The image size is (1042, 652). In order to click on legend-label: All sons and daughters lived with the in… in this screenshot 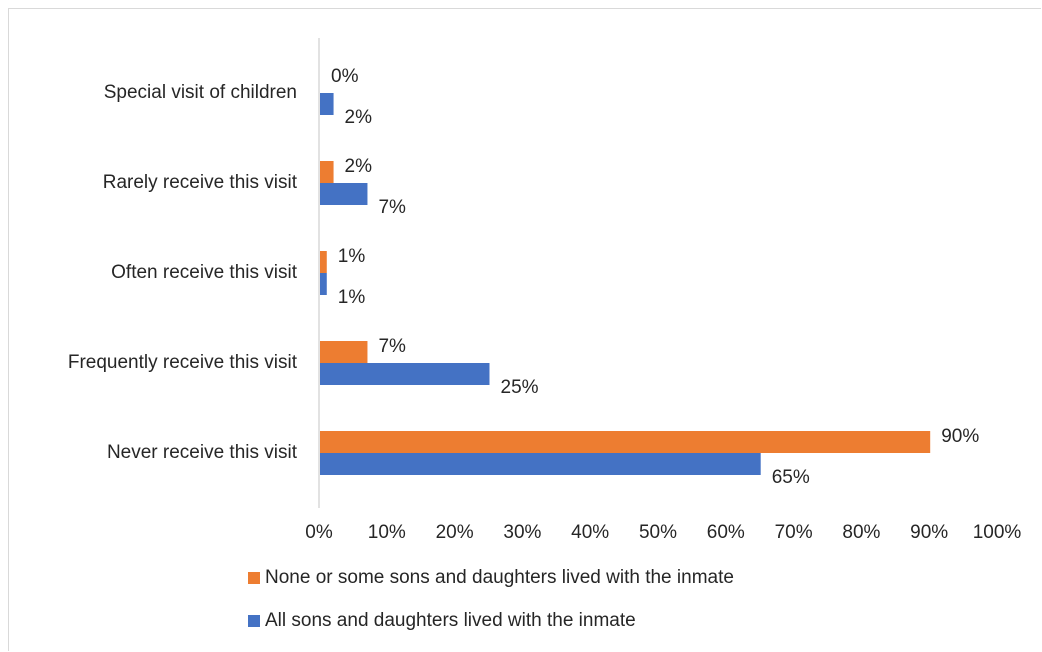, I will do `click(450, 620)`.